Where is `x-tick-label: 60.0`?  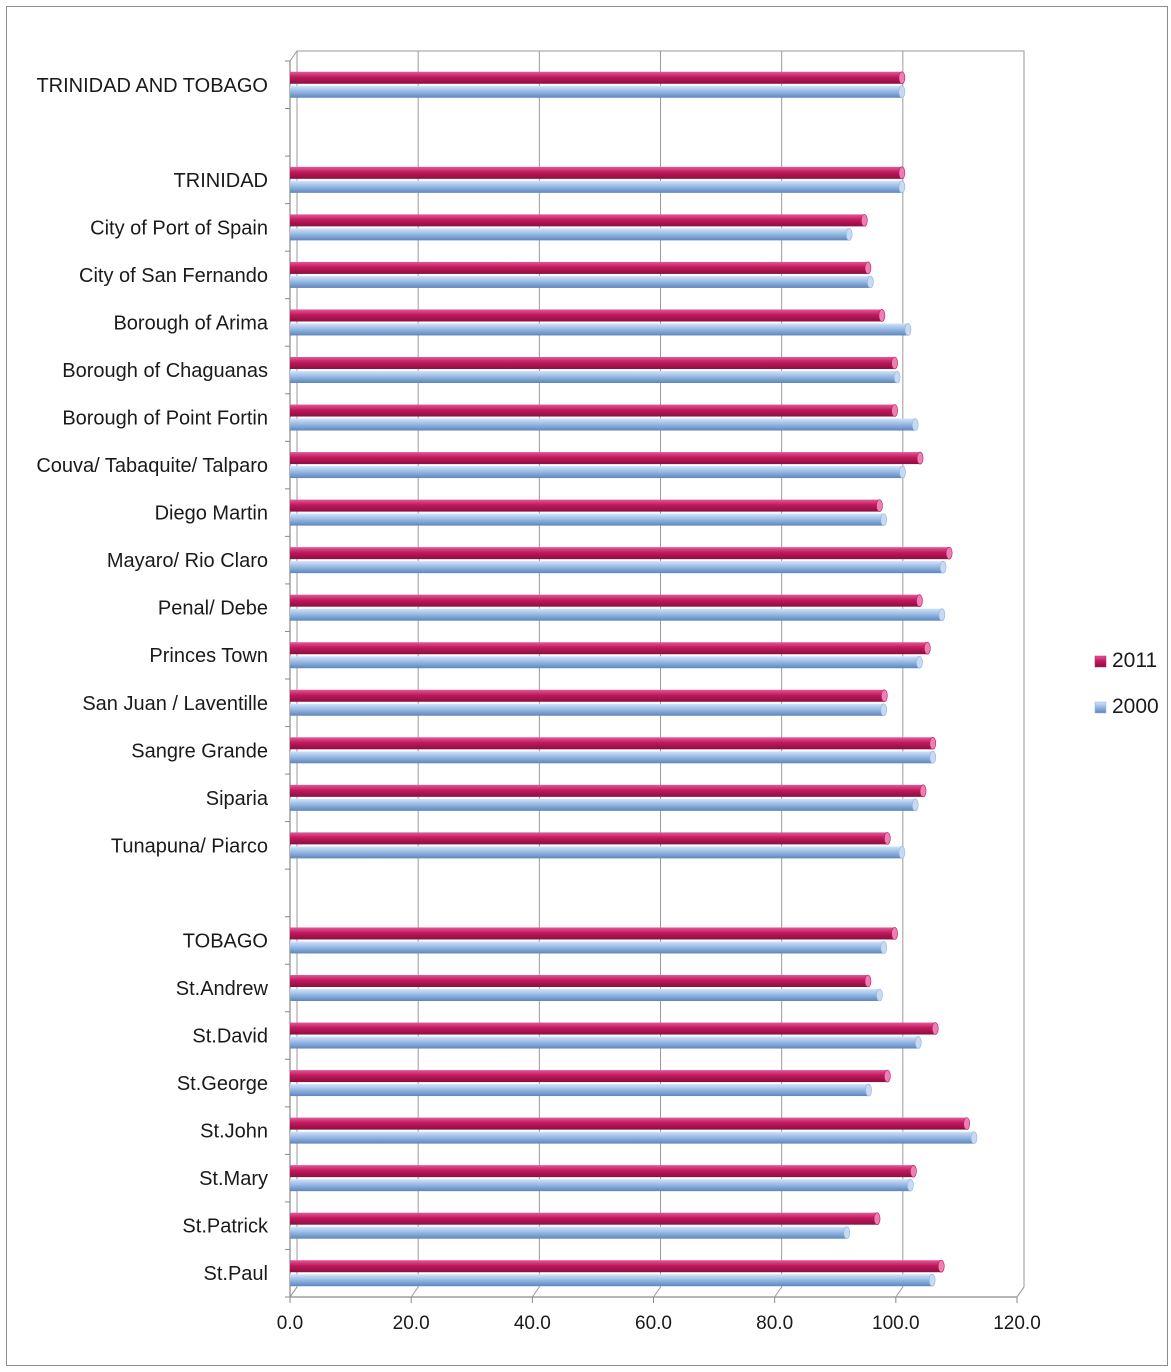 x-tick-label: 60.0 is located at coordinates (653, 1323).